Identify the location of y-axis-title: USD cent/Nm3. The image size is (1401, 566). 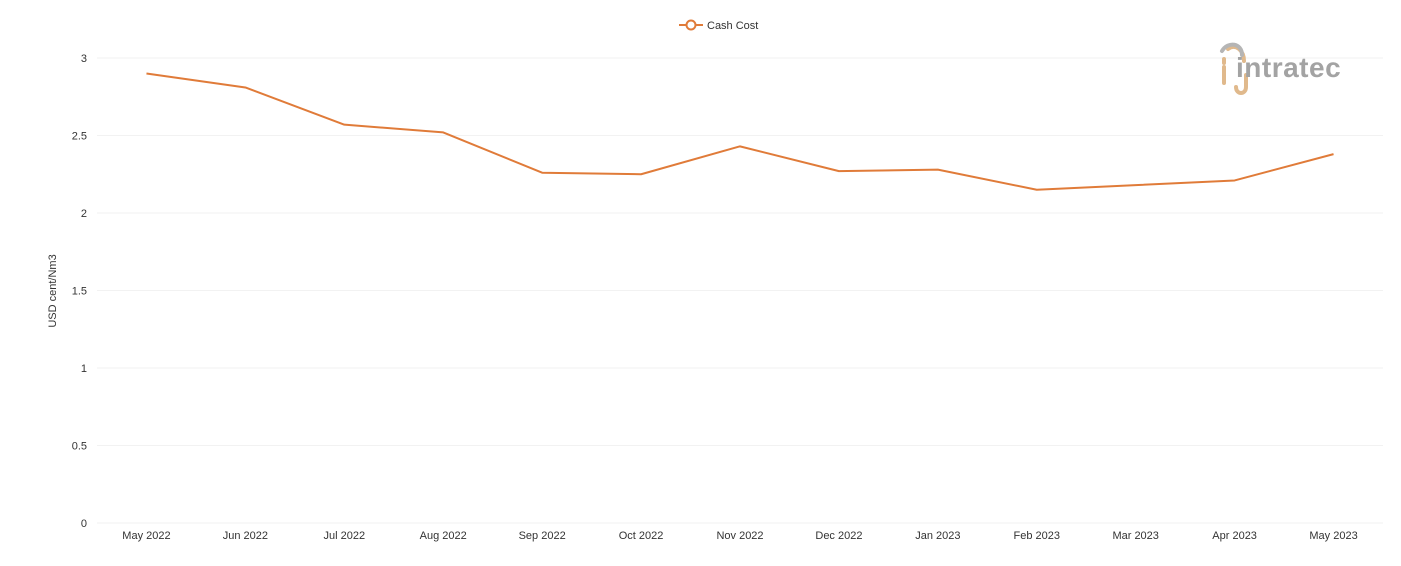
(53, 290).